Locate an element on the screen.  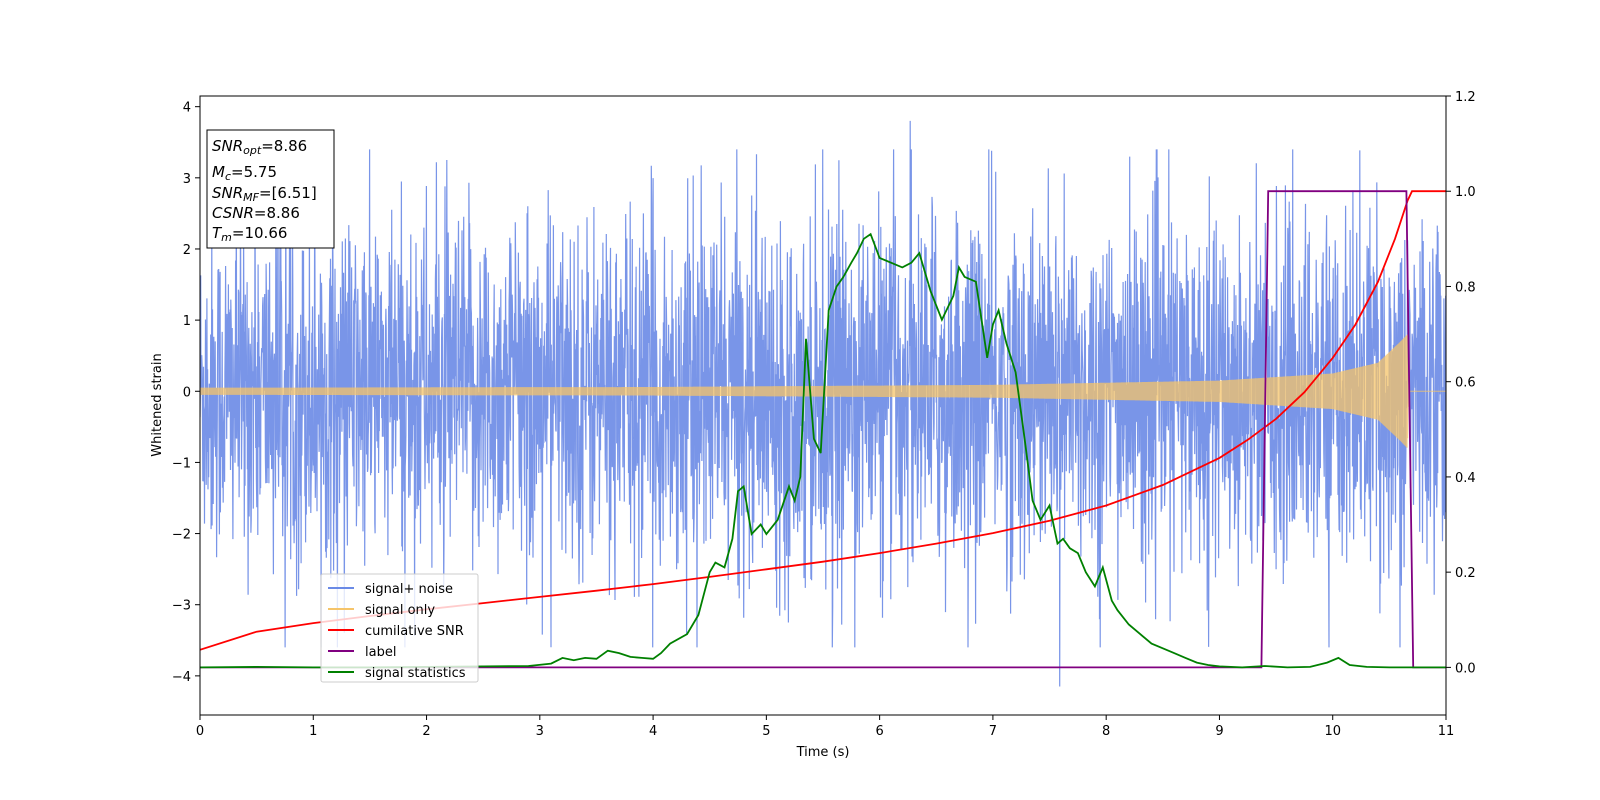
legend-label: signal+ noise is located at coordinates (409, 589).